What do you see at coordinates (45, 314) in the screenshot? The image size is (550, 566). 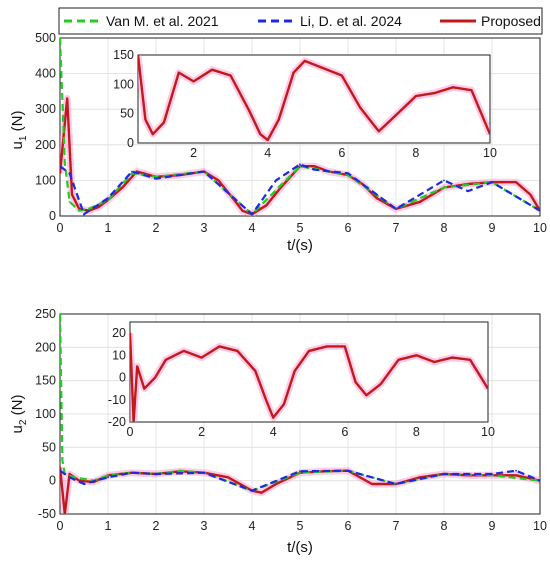 I see `u2_main-ytick-label: 250` at bounding box center [45, 314].